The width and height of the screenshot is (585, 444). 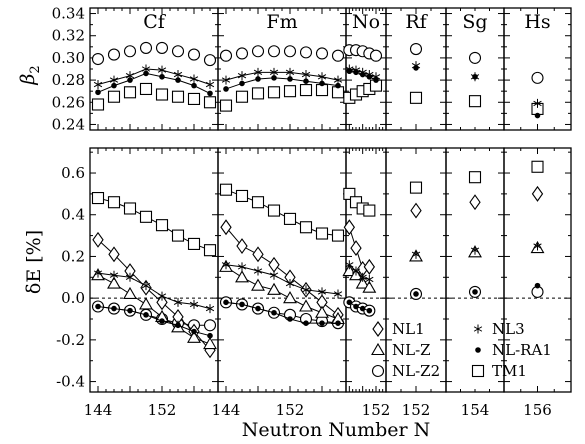 I want to click on x-tick-label: 156, so click(x=537, y=410).